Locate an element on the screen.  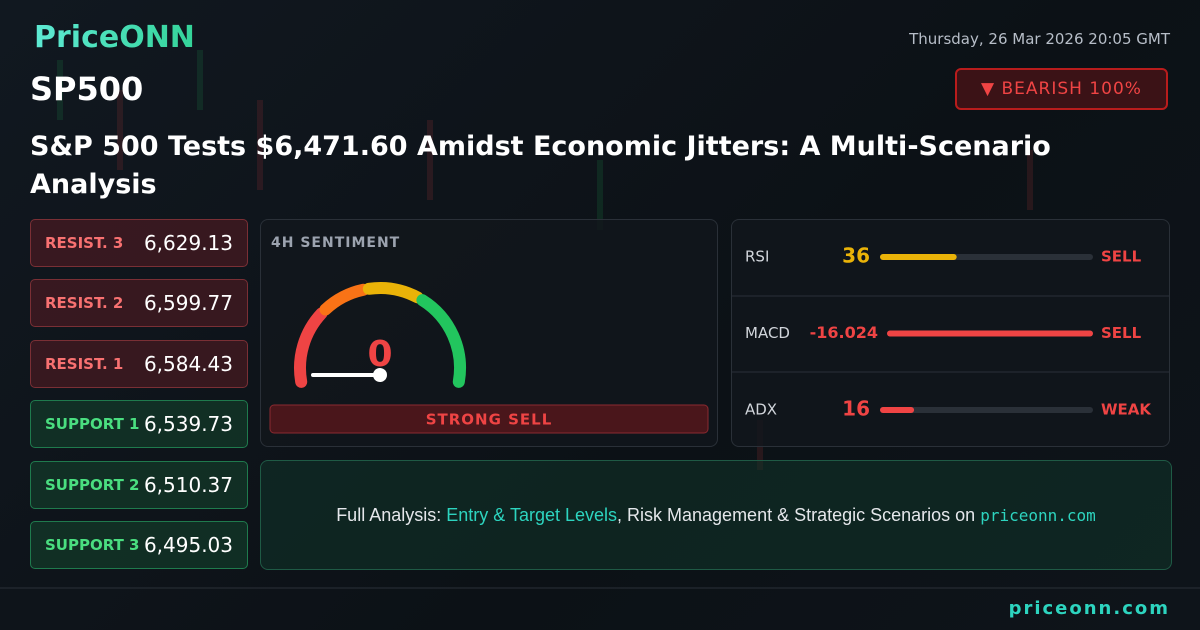
sentiment-signal: STRONG SELL is located at coordinates (489, 420).